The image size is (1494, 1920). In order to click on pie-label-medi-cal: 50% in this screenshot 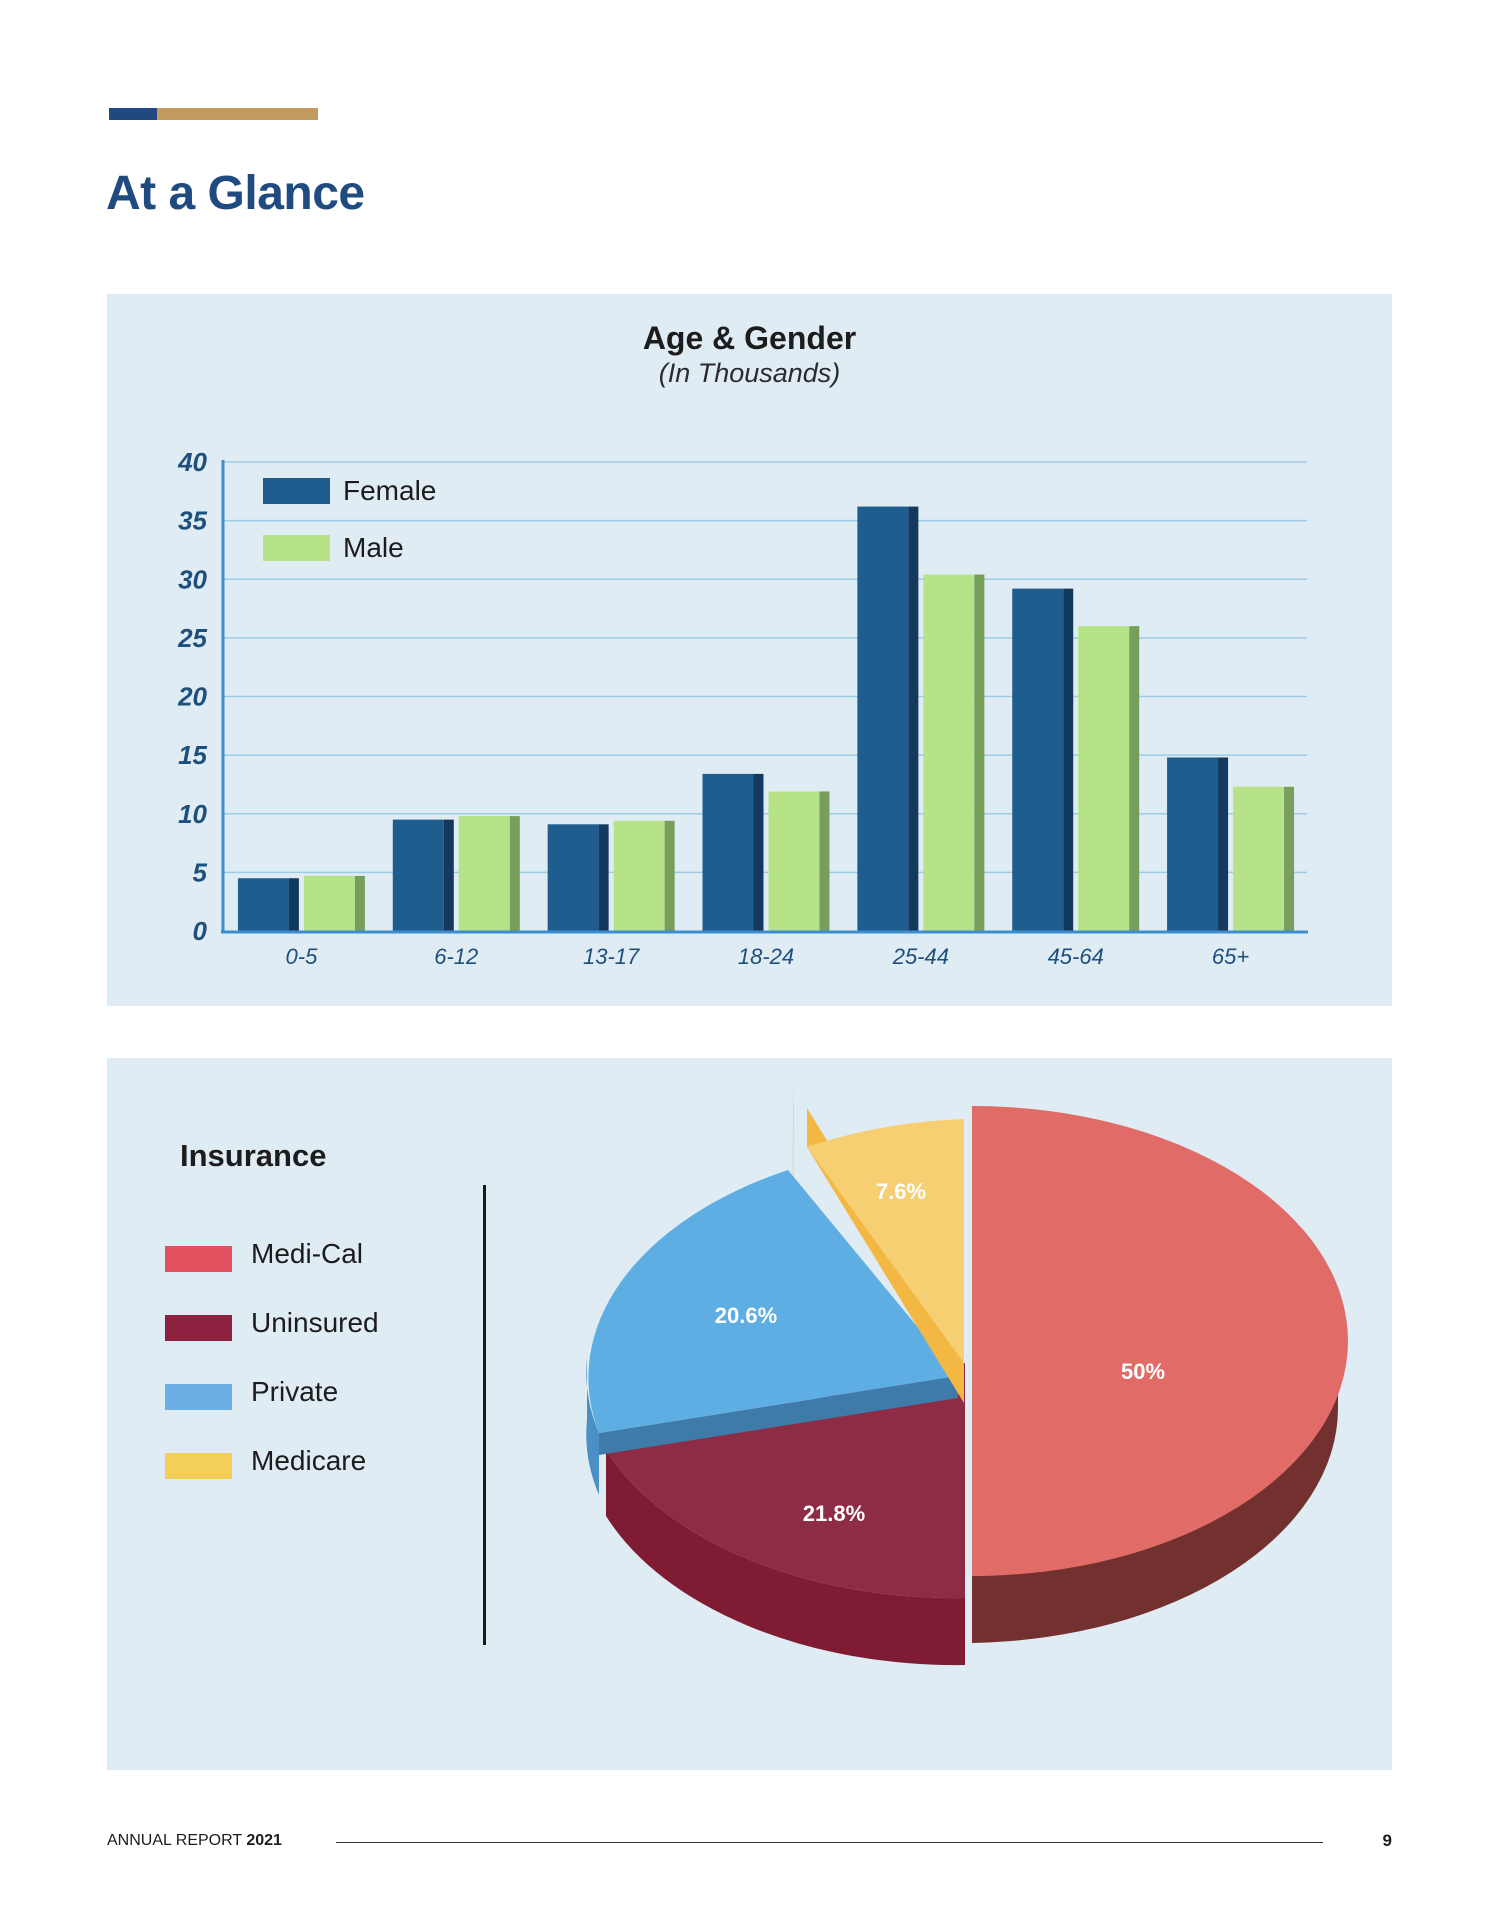, I will do `click(1143, 1371)`.